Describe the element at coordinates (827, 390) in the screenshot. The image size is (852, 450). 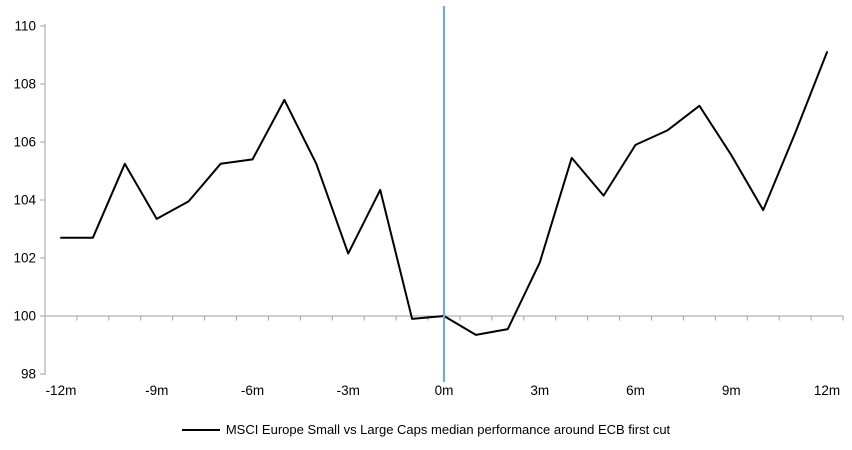
I see `x-axis-label: 12m` at that location.